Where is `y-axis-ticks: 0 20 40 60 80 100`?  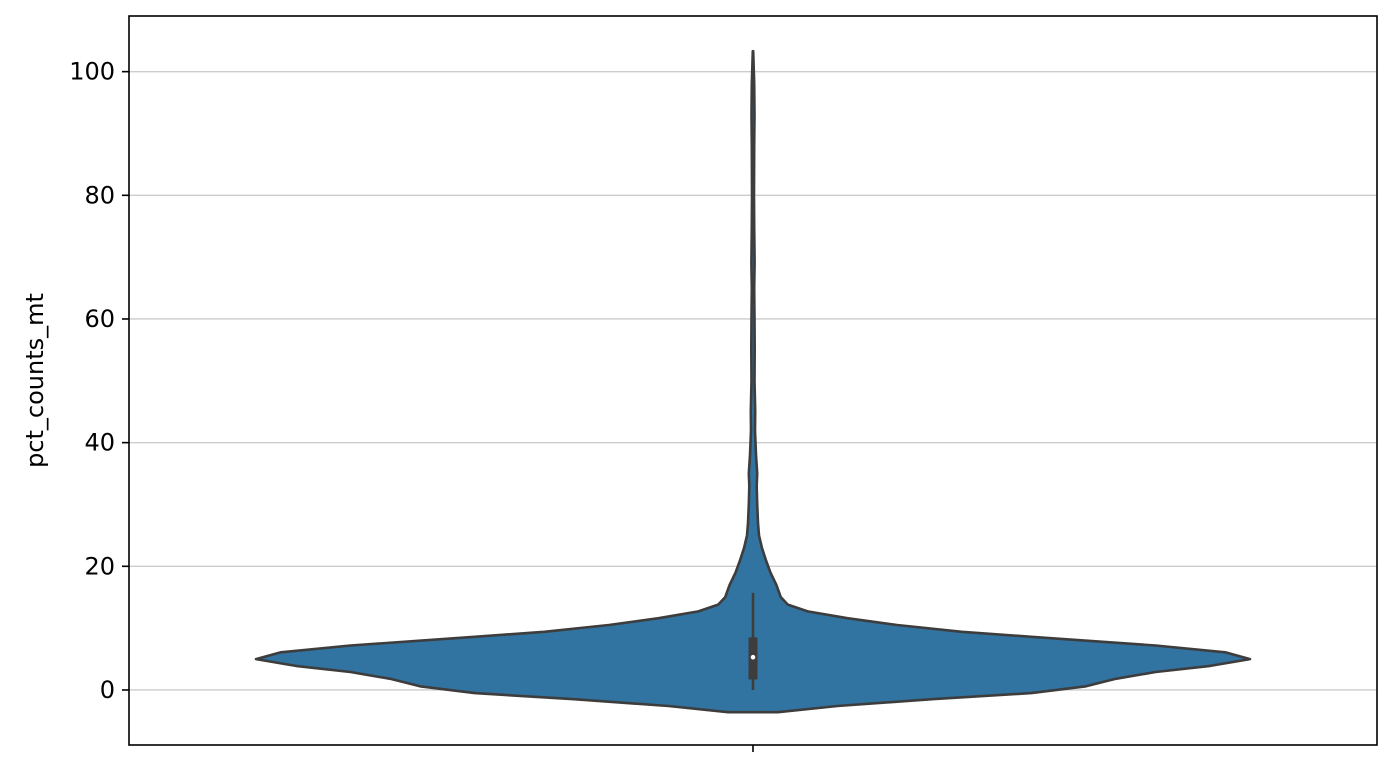 y-axis-ticks: 0 20 40 60 80 100 is located at coordinates (99, 381).